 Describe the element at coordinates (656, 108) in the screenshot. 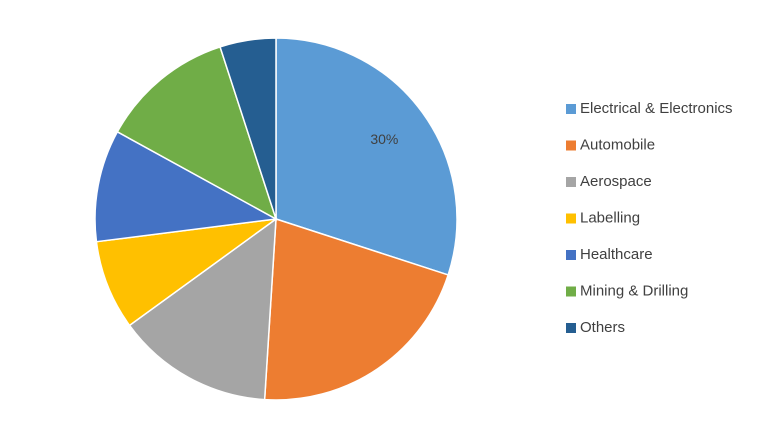

I see `legend-label: Electrical & Electronics` at that location.